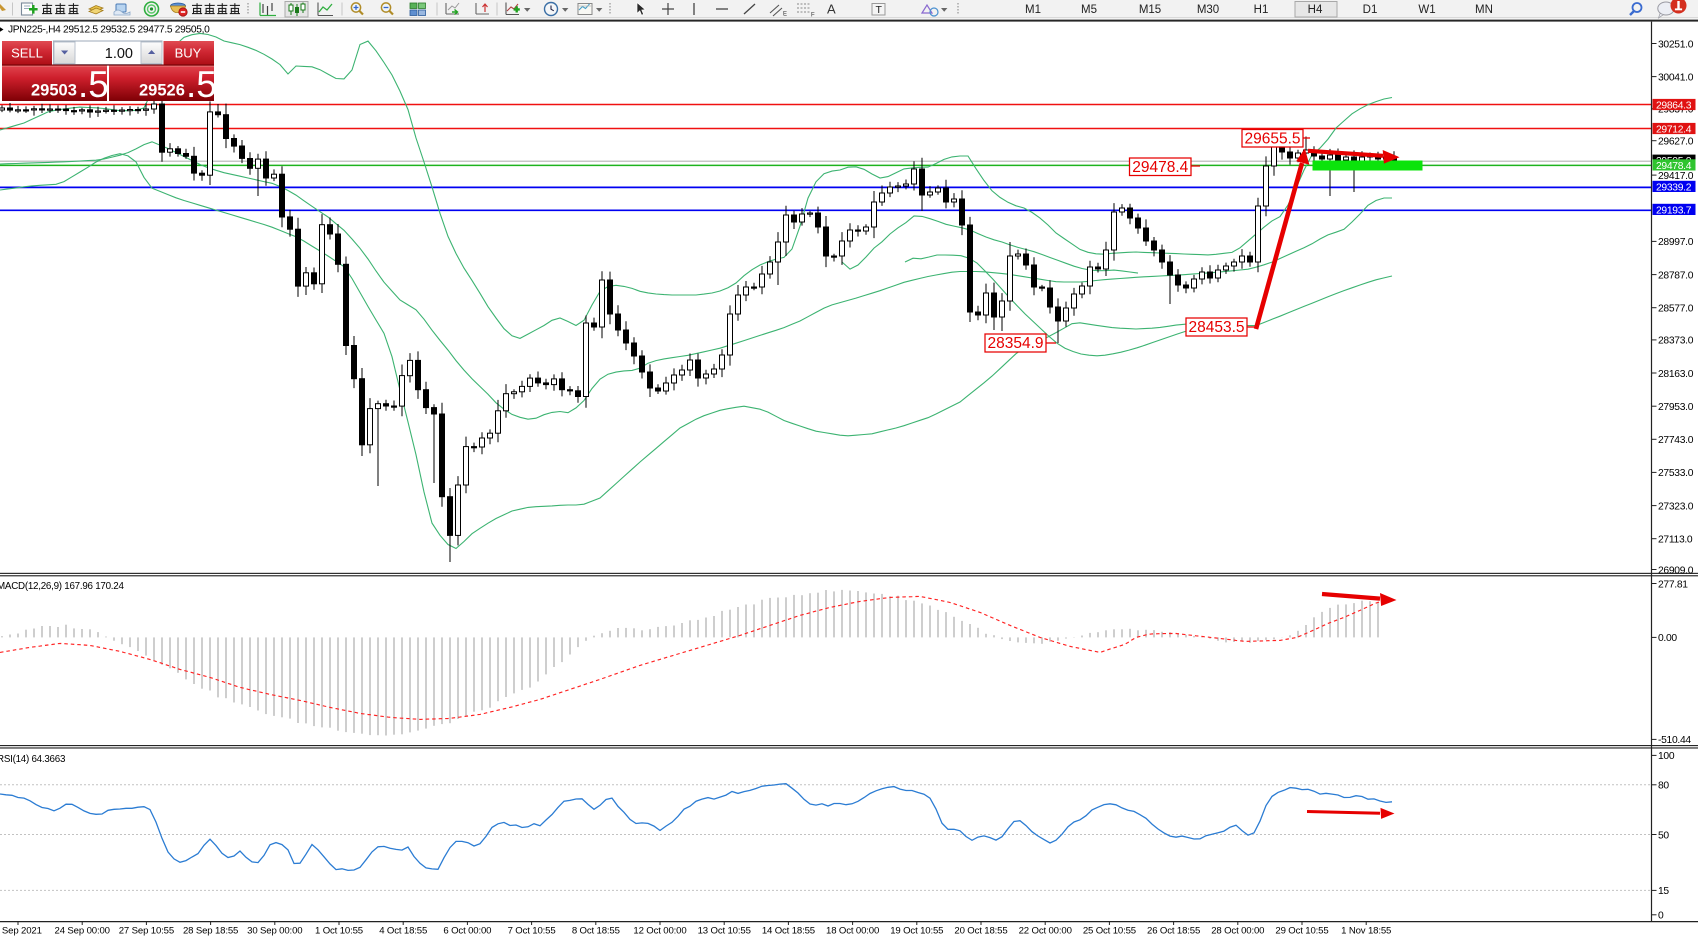 This screenshot has width=1698, height=938. Describe the element at coordinates (1301, 931) in the screenshot. I see `svg-text: 29 Oct 10:55` at that location.